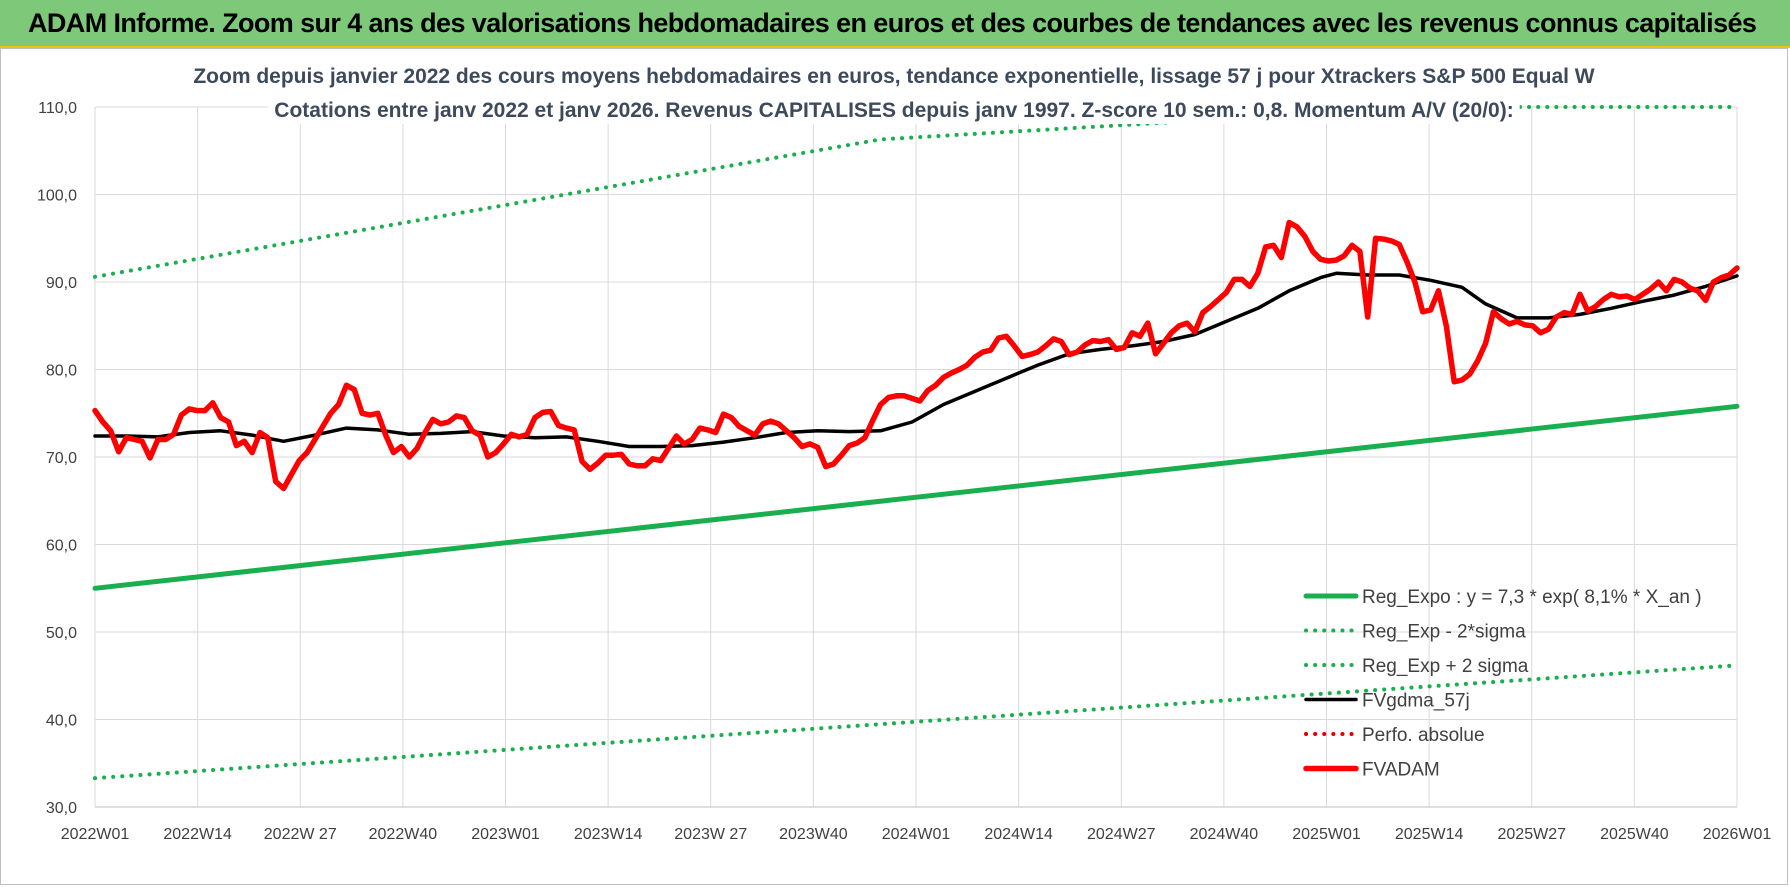 The height and width of the screenshot is (887, 1790). What do you see at coordinates (1532, 597) in the screenshot?
I see `legend-label: Reg_Expo : y = 7,3 * exp( 8,1% * X_an )` at bounding box center [1532, 597].